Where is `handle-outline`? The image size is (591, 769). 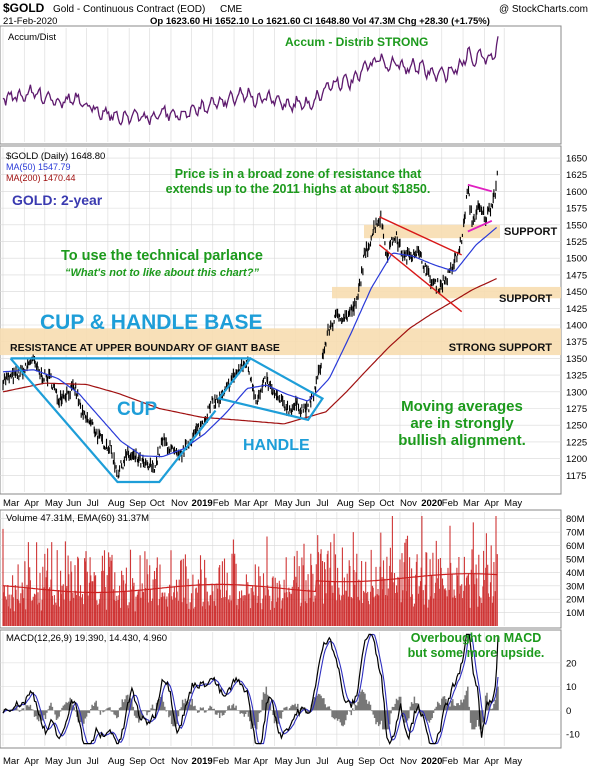
handle-outline is located at coordinates (271, 389).